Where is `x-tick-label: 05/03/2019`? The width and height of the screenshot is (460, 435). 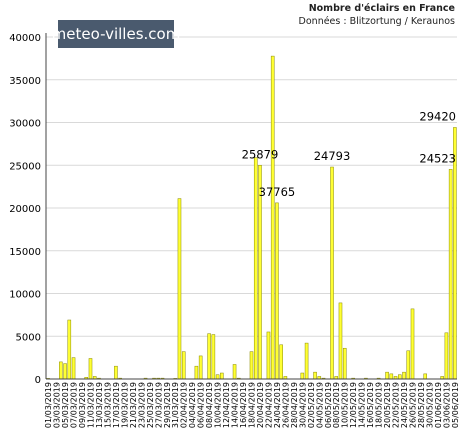 x-tick-label: 05/03/2019 is located at coordinates (65, 405).